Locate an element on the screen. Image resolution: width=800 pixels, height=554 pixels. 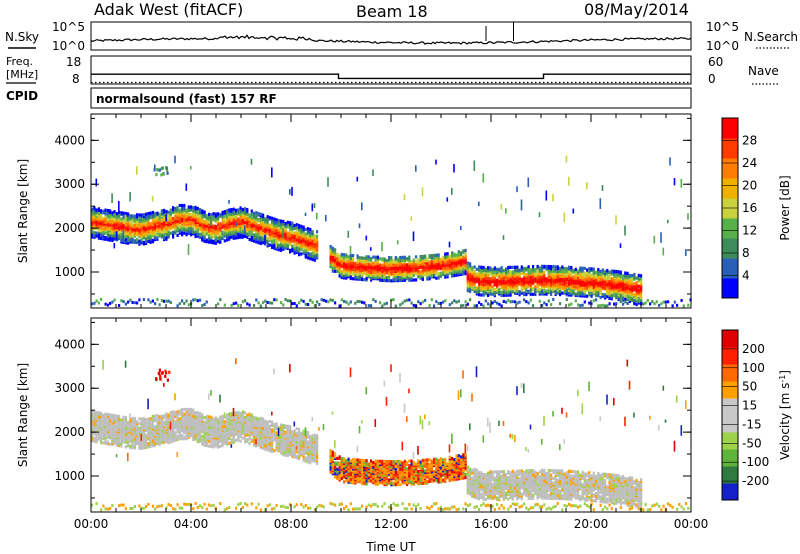
nsky-trace is located at coordinates (391, 39).